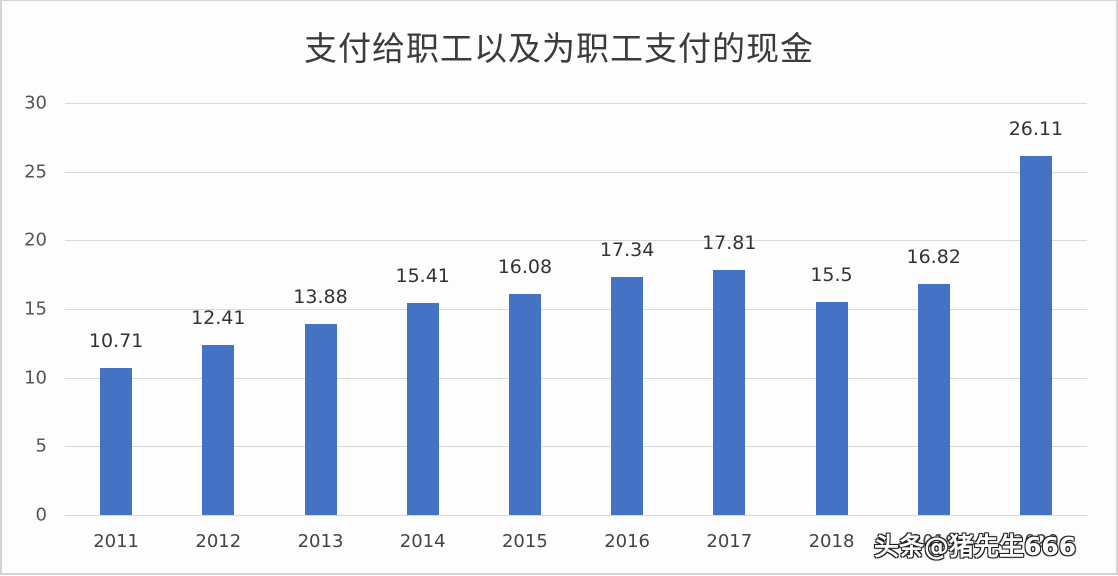  I want to click on bar-2013, so click(320, 419).